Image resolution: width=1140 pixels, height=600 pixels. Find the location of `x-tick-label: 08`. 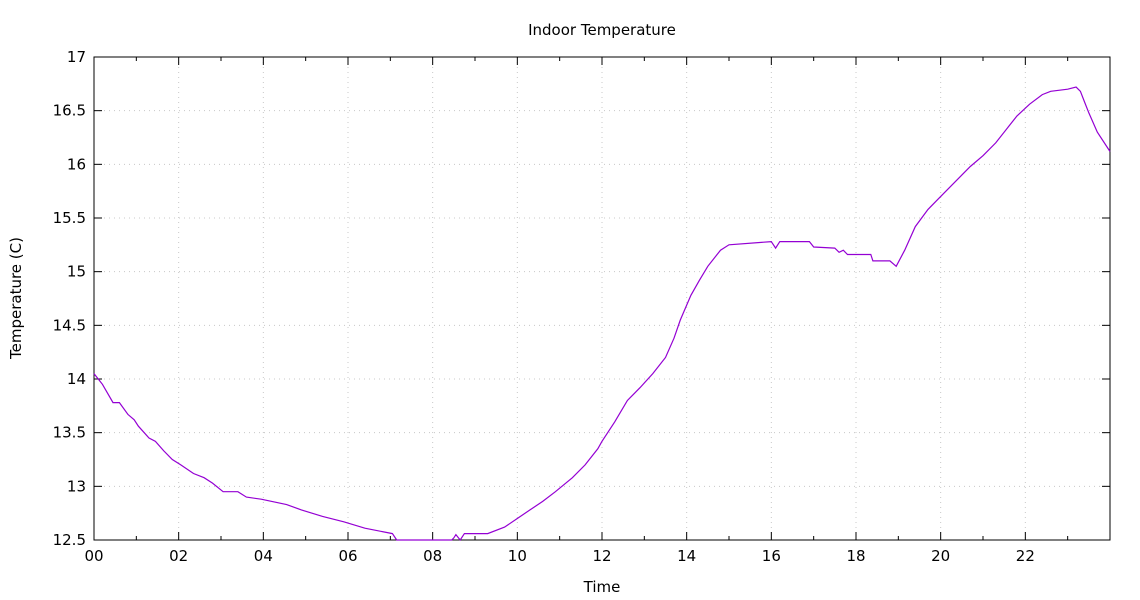

x-tick-label: 08 is located at coordinates (432, 556).